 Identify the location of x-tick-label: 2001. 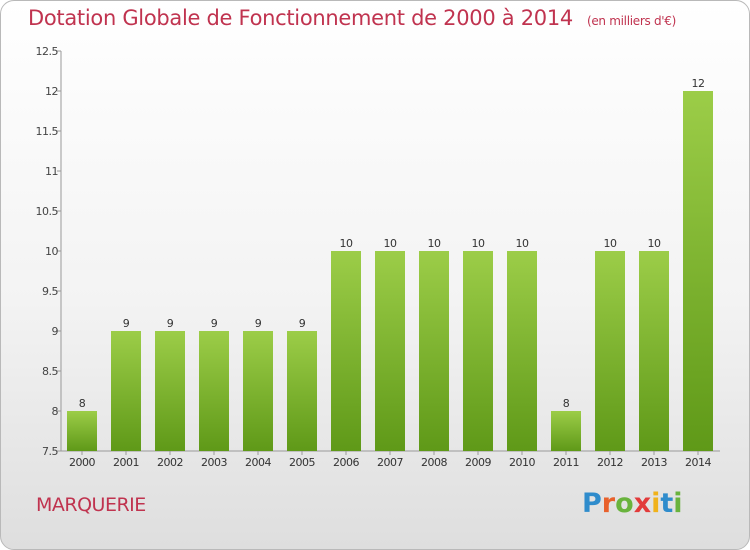
(126, 462).